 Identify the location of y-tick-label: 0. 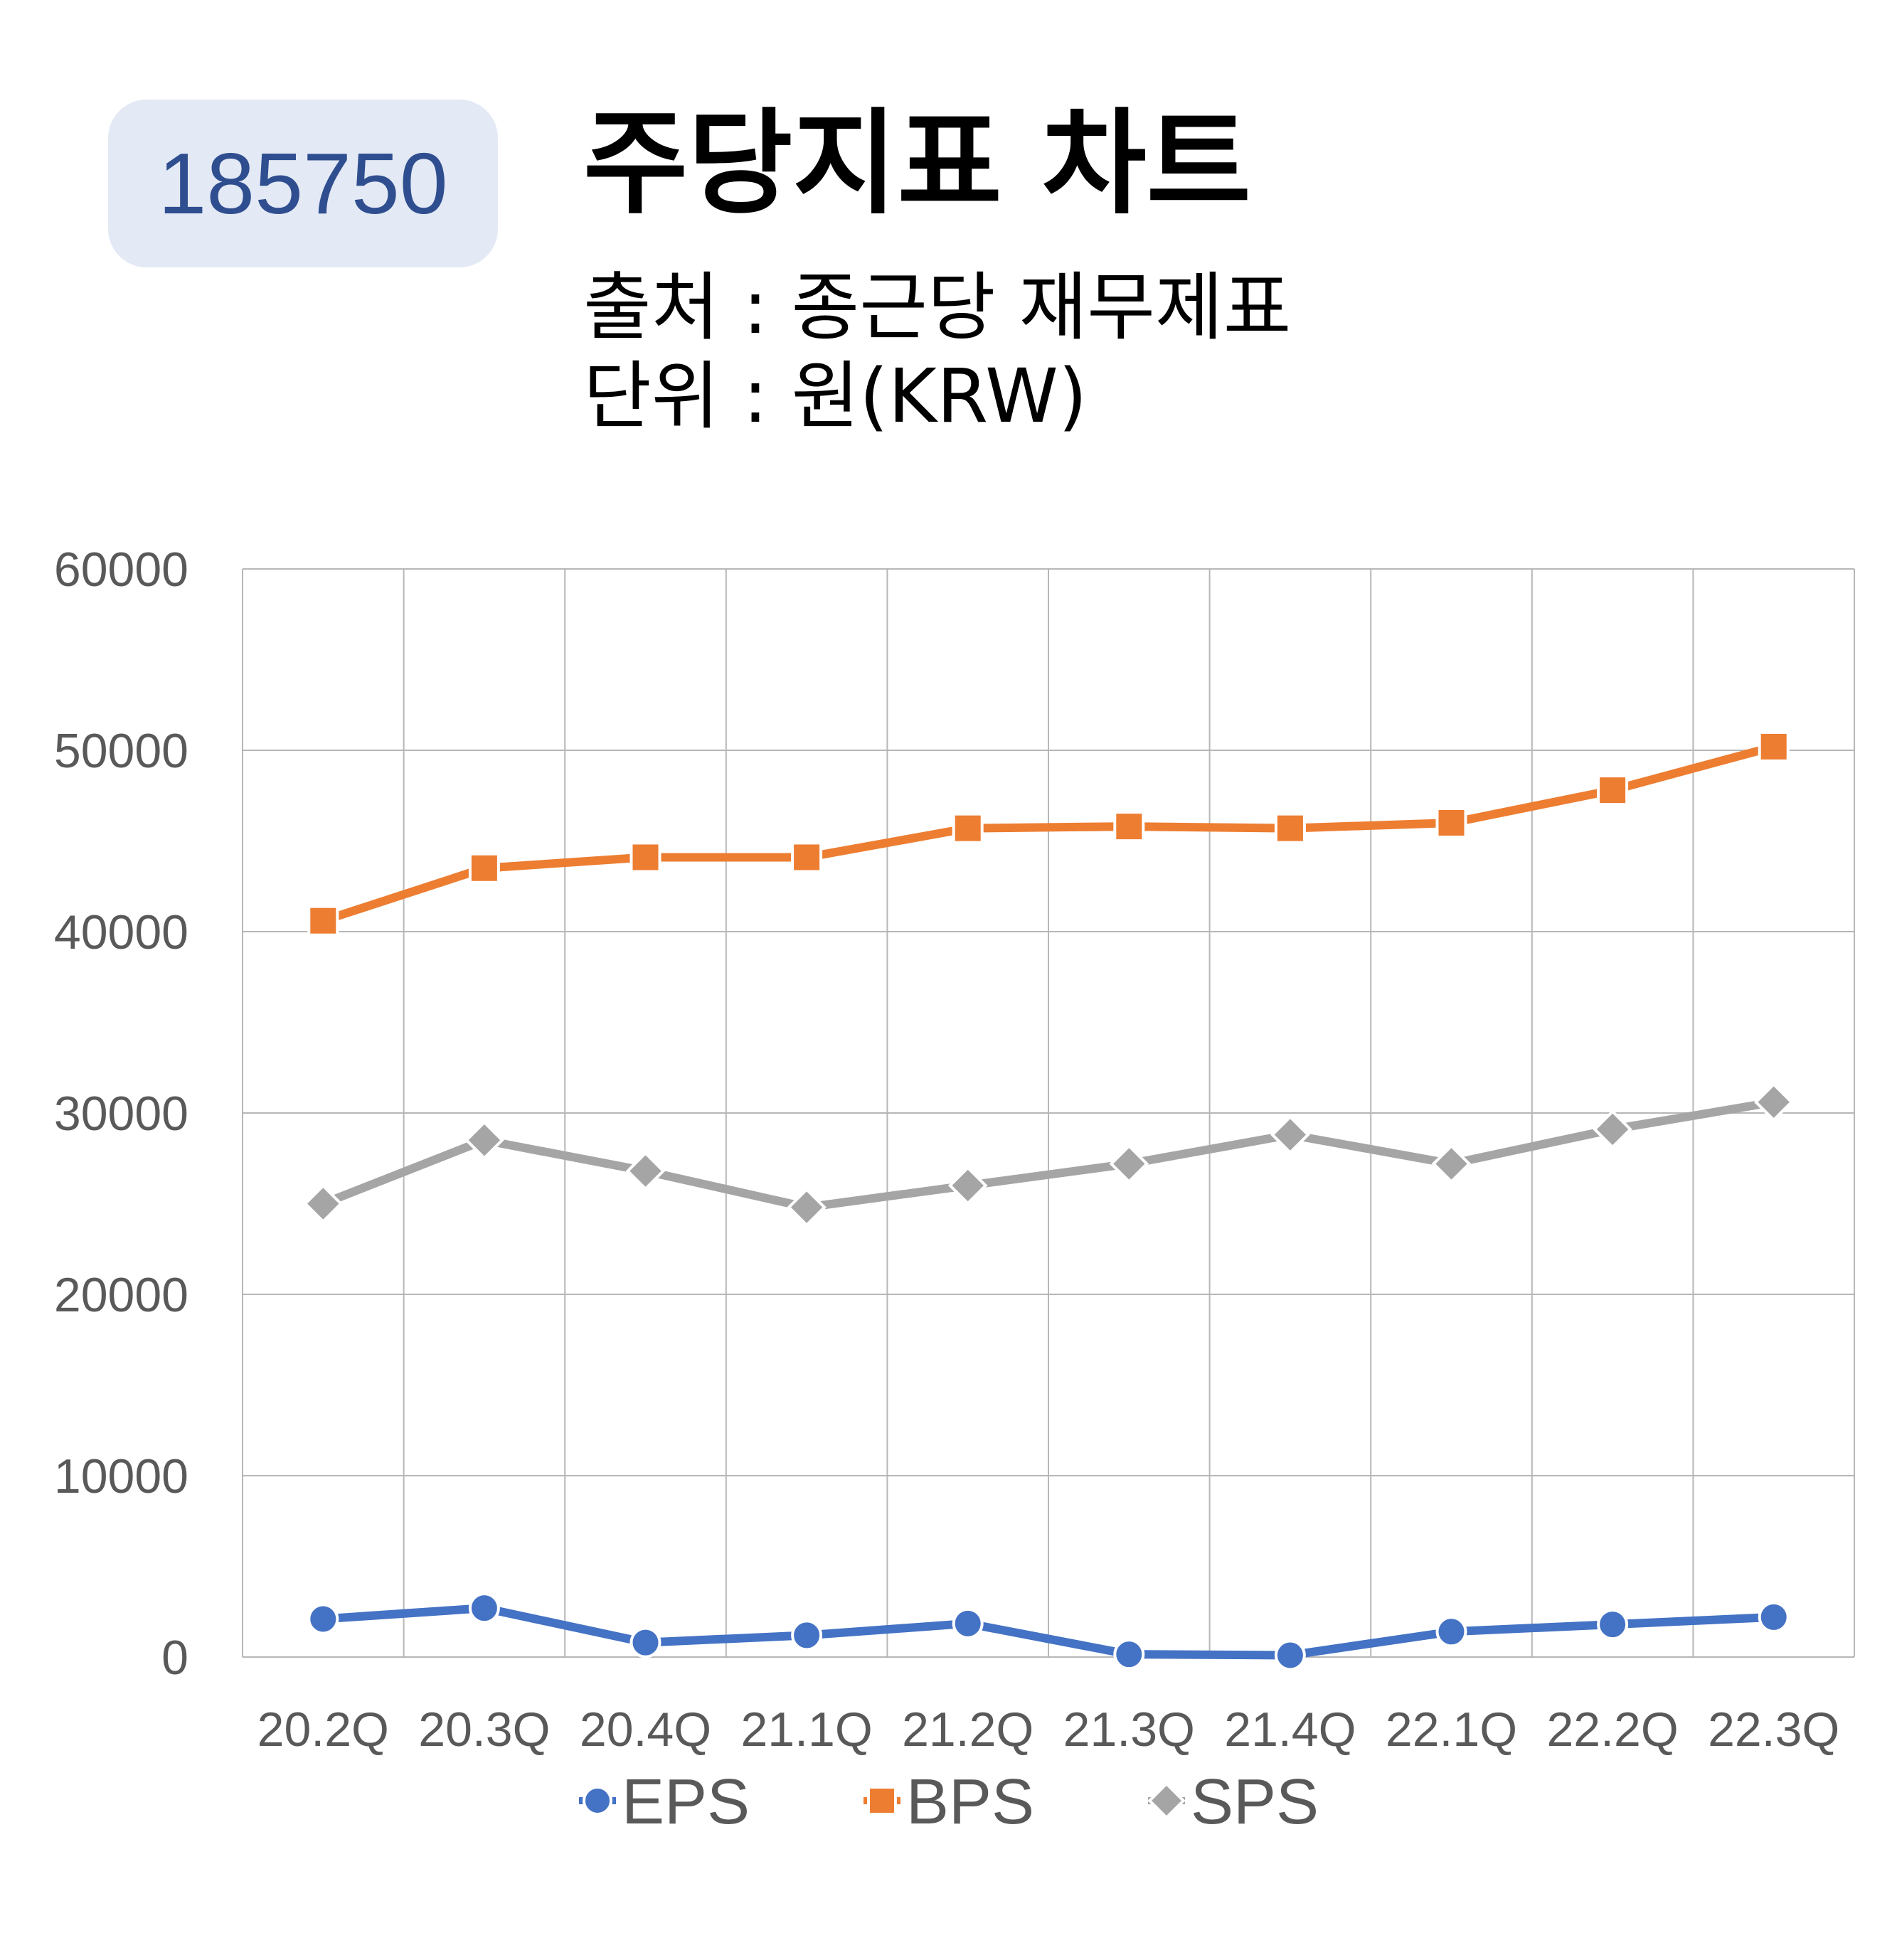
(175, 1658).